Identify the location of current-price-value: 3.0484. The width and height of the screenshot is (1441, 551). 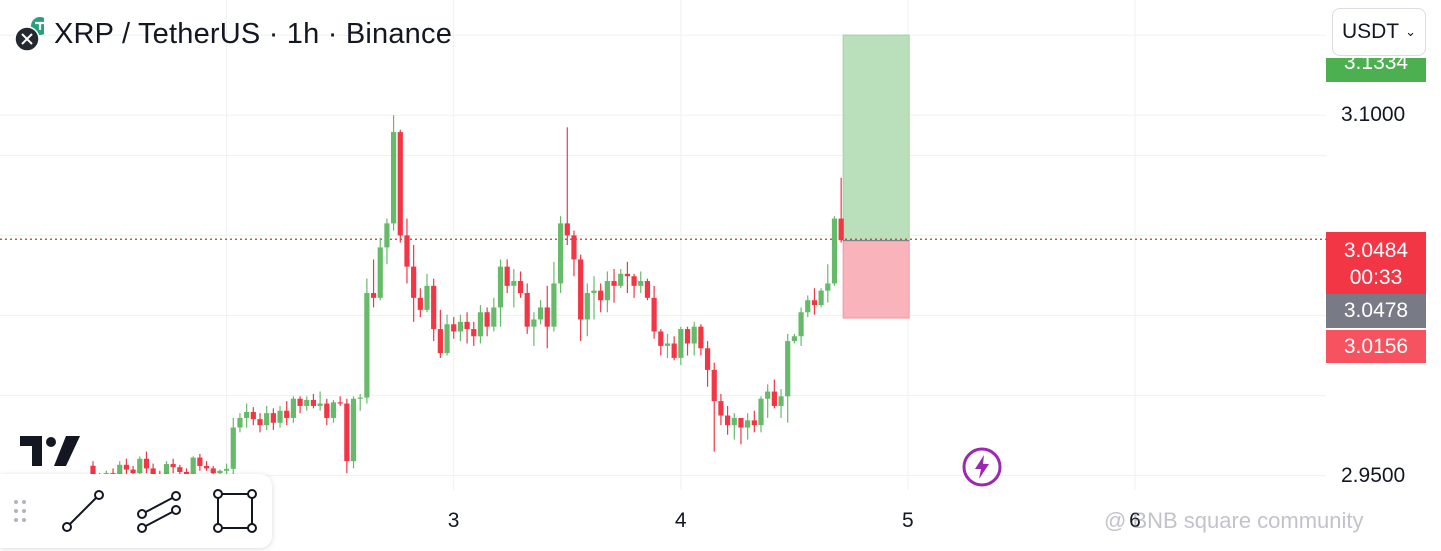
(1376, 250).